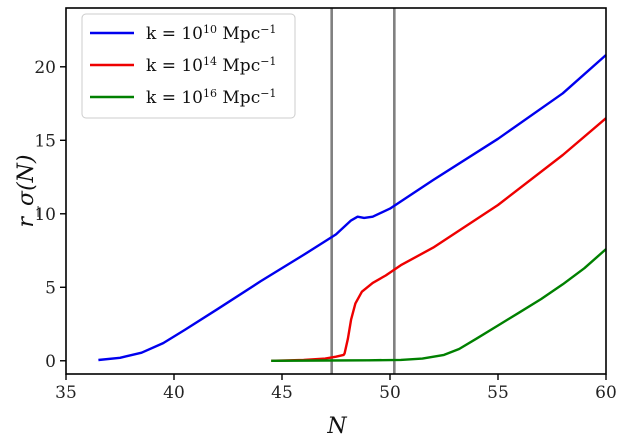 Image resolution: width=623 pixels, height=443 pixels. Describe the element at coordinates (390, 393) in the screenshot. I see `x-tick-label: 50` at that location.